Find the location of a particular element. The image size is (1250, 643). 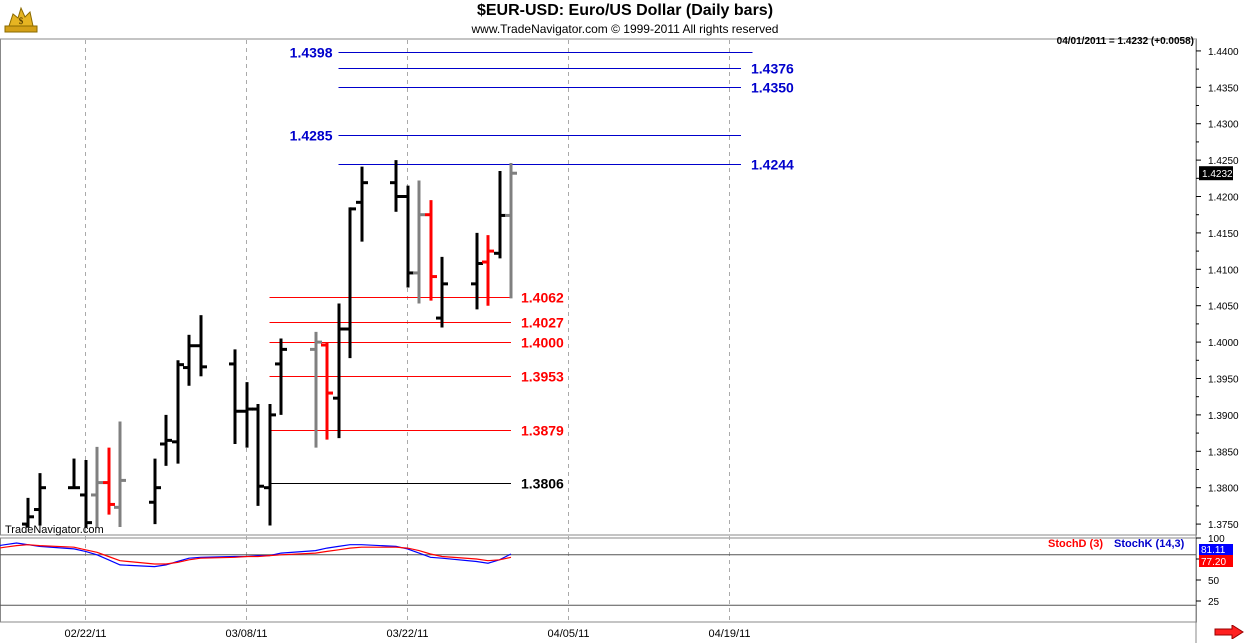

stochk-legend: StochK (14,3) is located at coordinates (1149, 544).